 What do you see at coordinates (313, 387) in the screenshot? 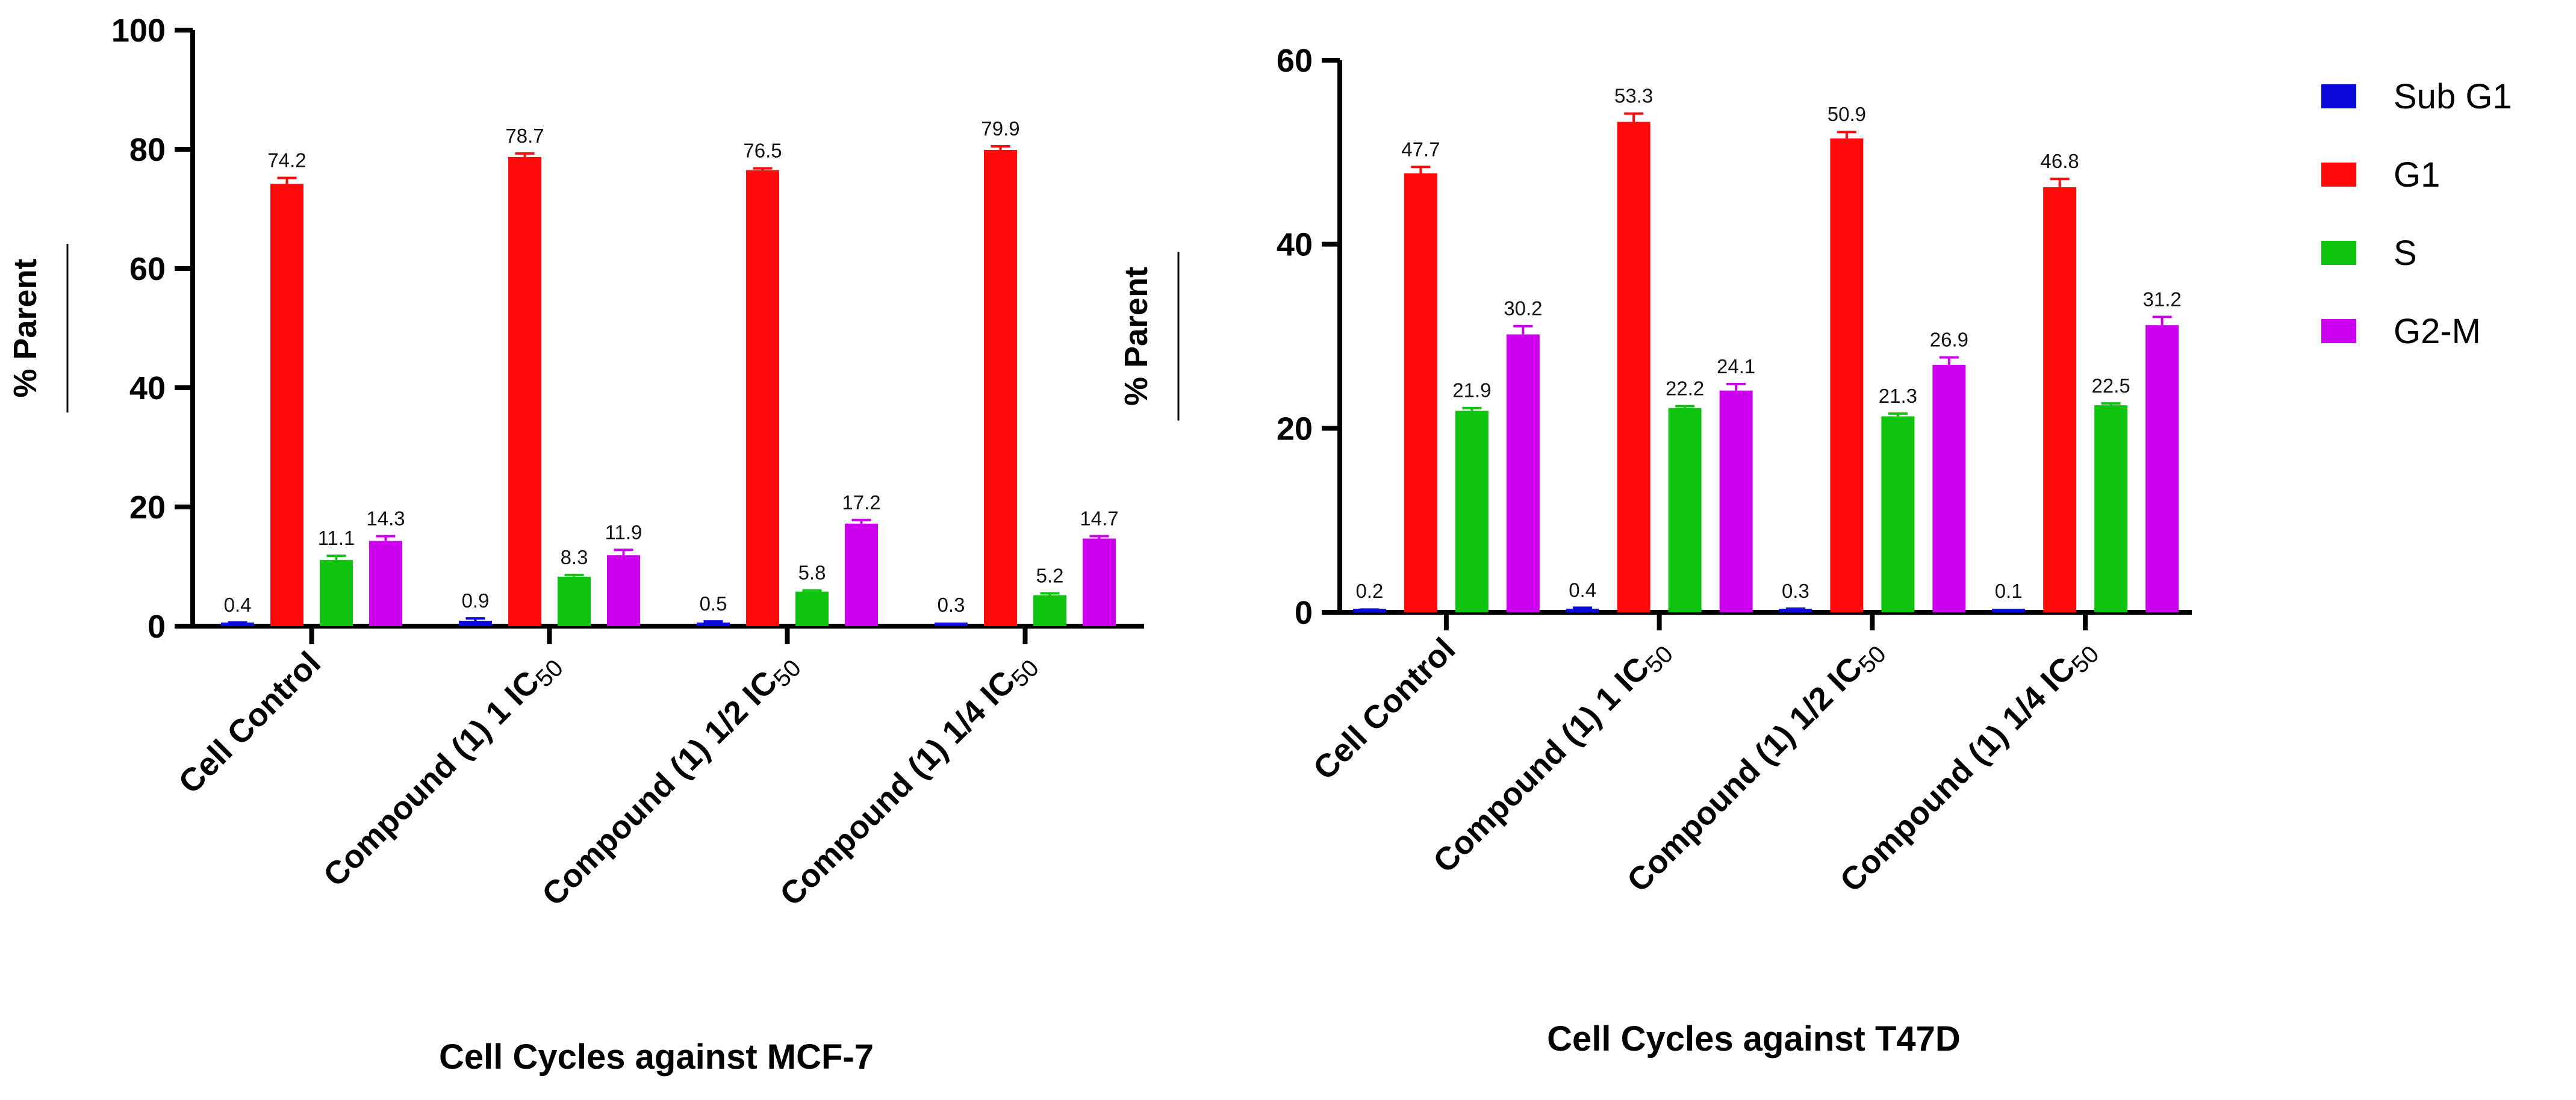
I see `bar-group: 0.4 74.2 11.1 14.3` at bounding box center [313, 387].